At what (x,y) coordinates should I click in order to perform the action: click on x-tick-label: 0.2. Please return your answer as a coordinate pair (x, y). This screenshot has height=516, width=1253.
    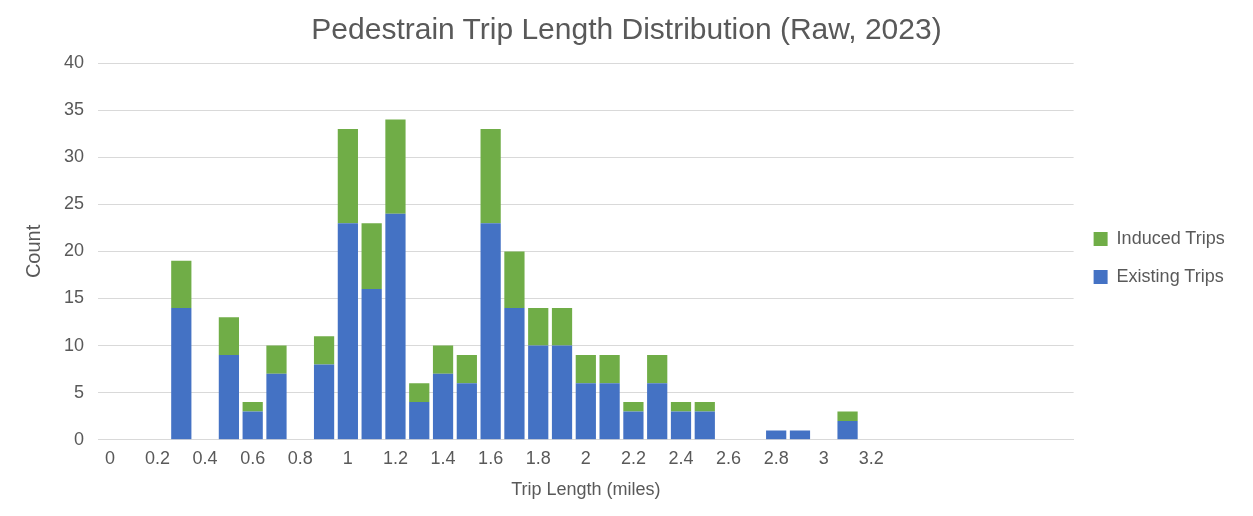
    Looking at the image, I should click on (157, 457).